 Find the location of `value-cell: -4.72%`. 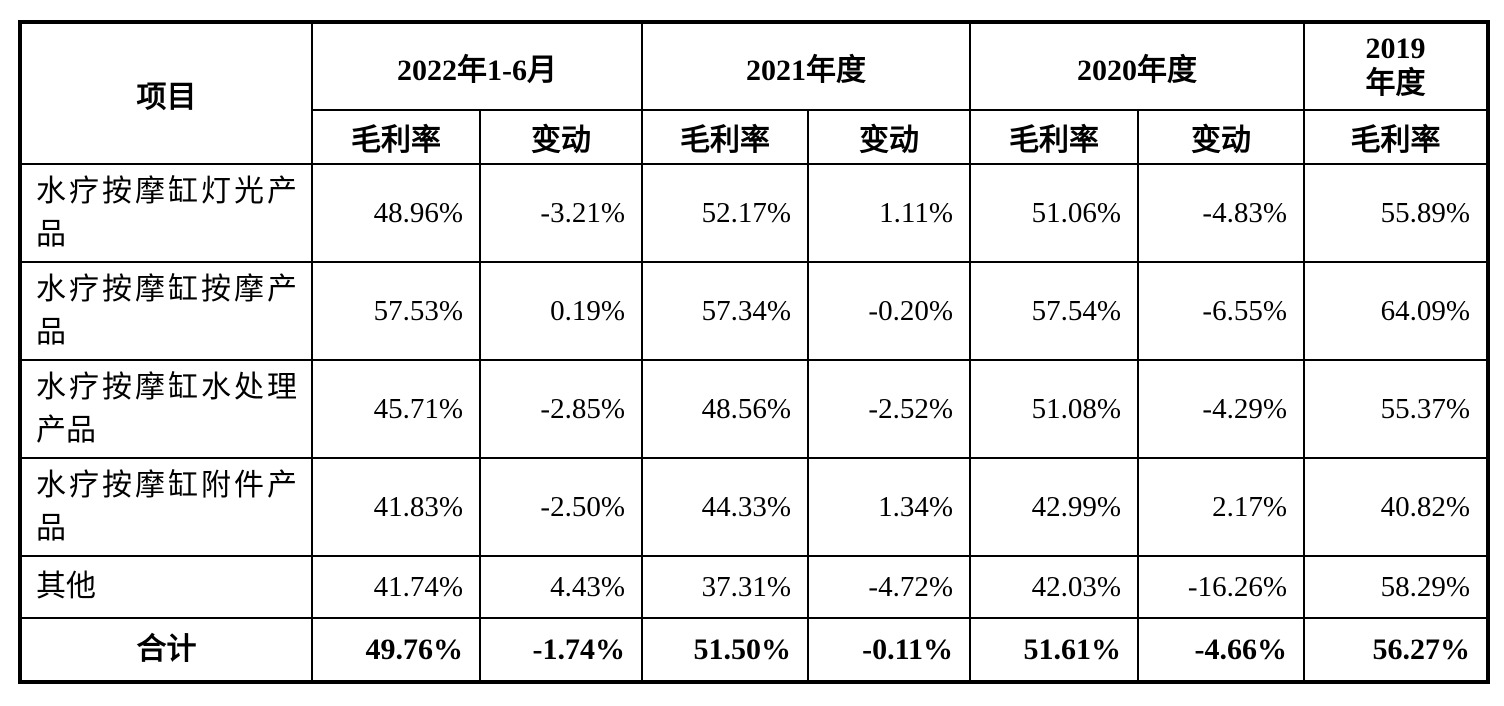

value-cell: -4.72% is located at coordinates (889, 587).